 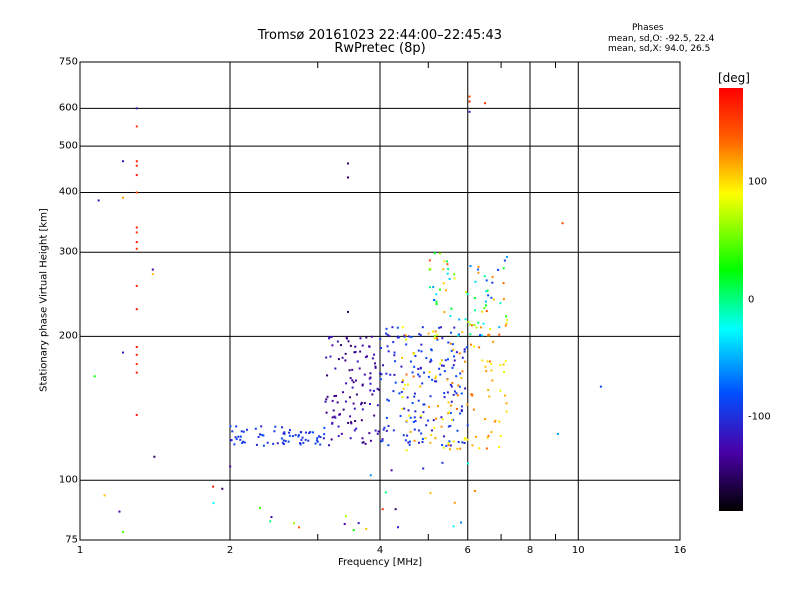 I want to click on colorbar-tick-label: 0, so click(x=751, y=299).